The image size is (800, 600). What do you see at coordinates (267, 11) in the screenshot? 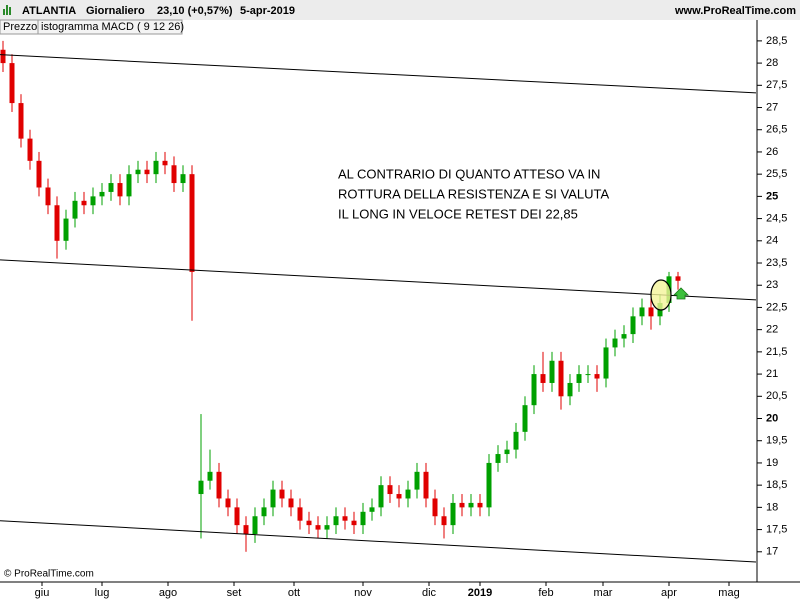
I see `date: 5-apr-2019` at bounding box center [267, 11].